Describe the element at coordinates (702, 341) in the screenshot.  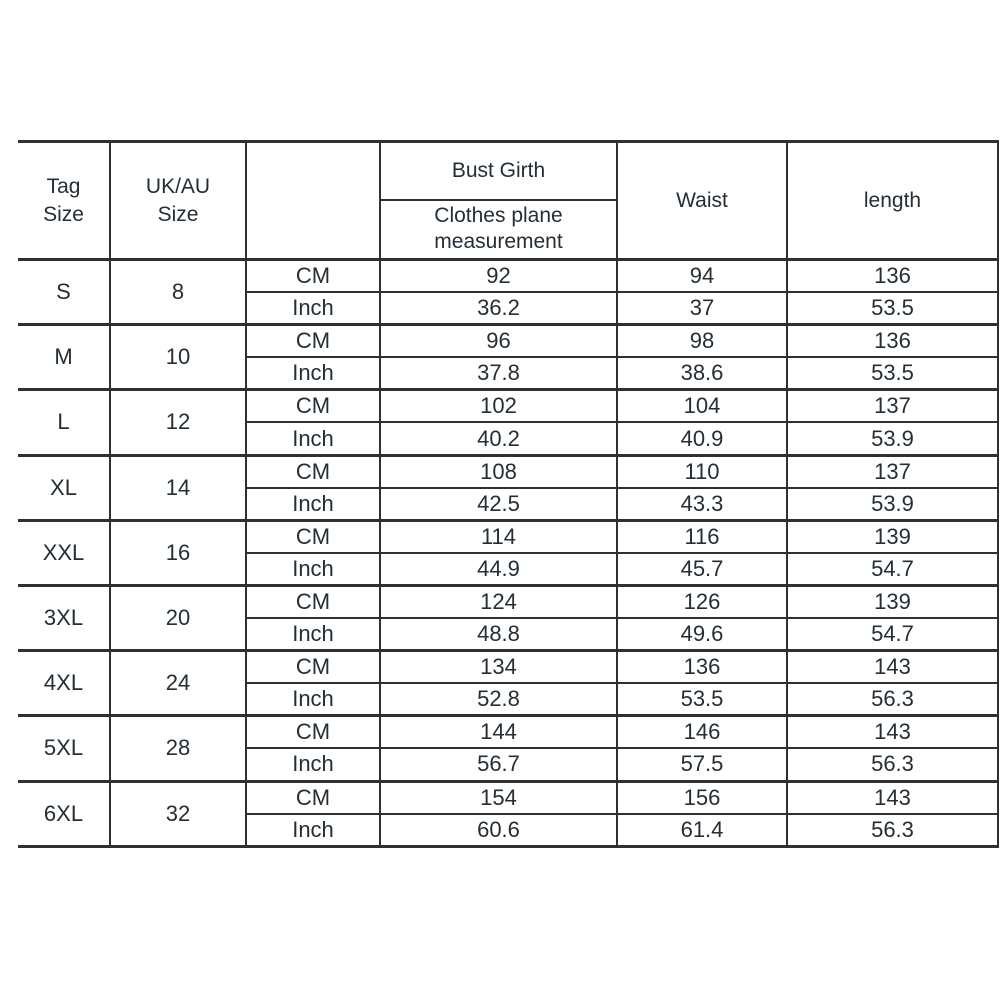
I see `waist-value-cell: 98` at that location.